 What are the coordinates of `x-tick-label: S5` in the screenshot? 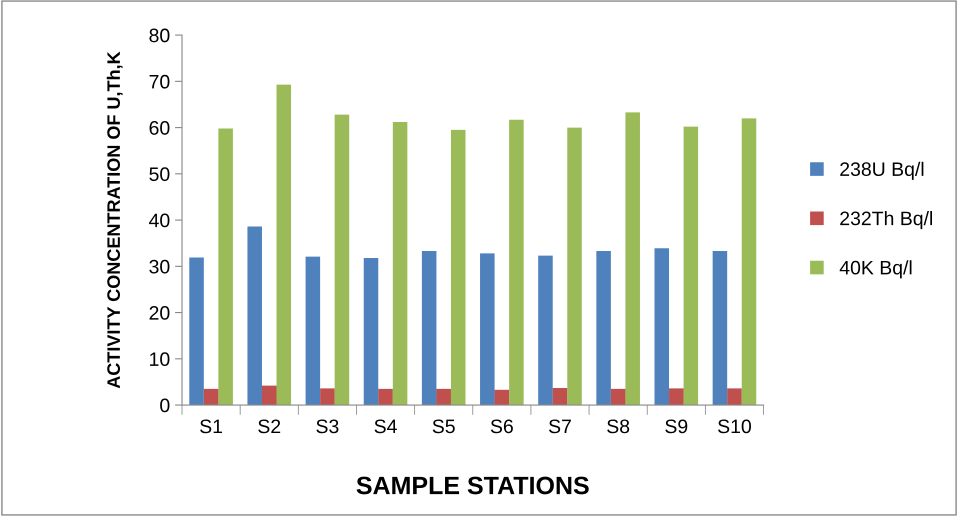 It's located at (443, 426).